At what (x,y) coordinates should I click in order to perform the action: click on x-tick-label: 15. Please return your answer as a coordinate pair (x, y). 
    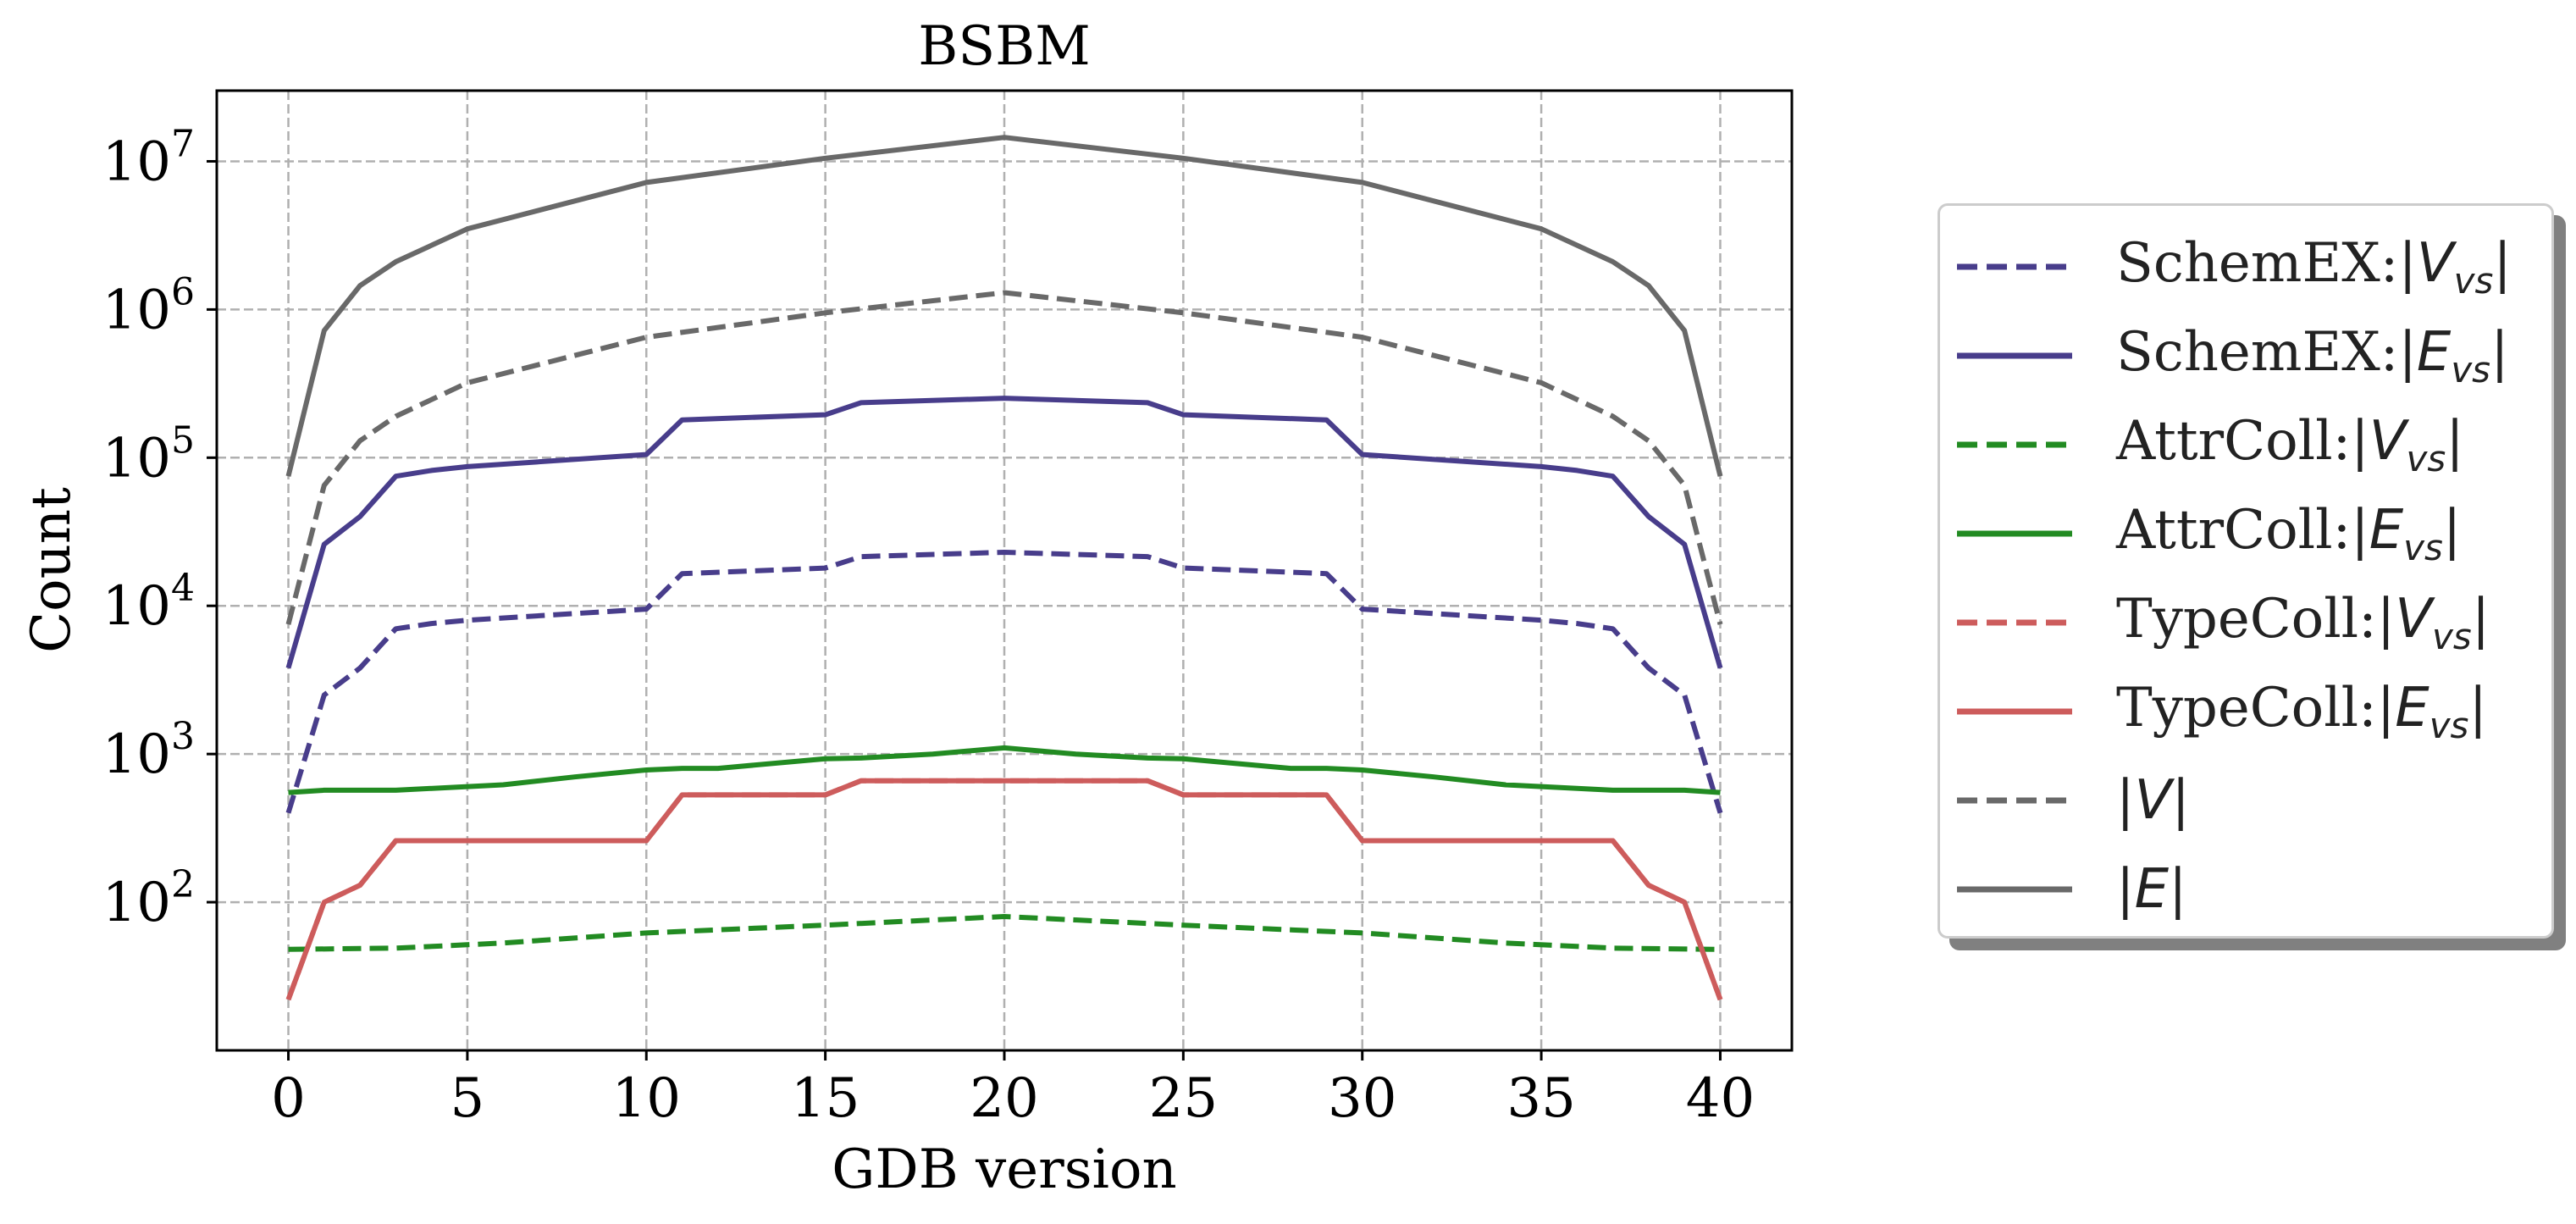
    Looking at the image, I should click on (825, 1098).